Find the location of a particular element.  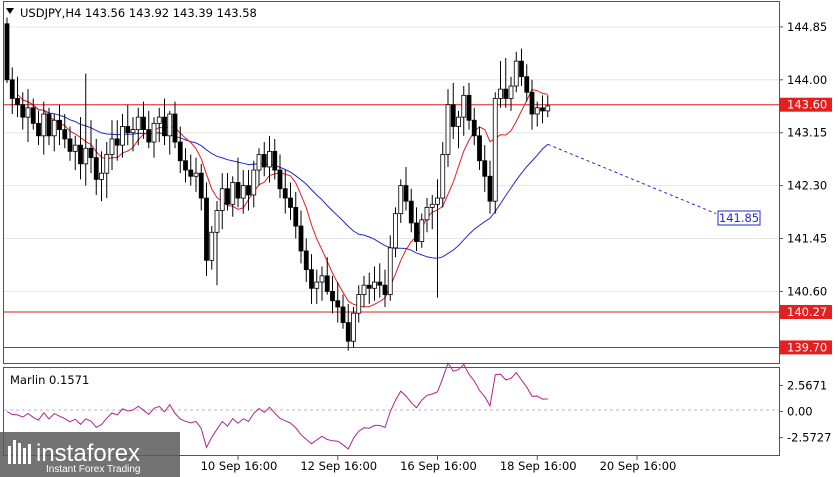

price-tick-label: 144.00 is located at coordinates (807, 80).